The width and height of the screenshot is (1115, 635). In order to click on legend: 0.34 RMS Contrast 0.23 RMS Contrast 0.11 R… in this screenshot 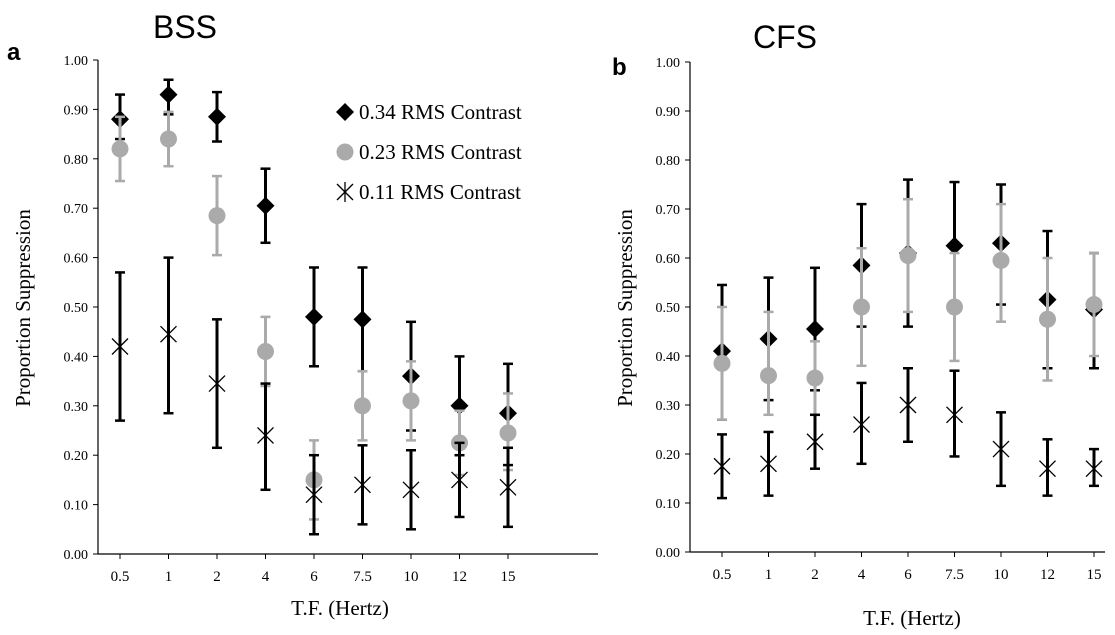, I will do `click(429, 152)`.